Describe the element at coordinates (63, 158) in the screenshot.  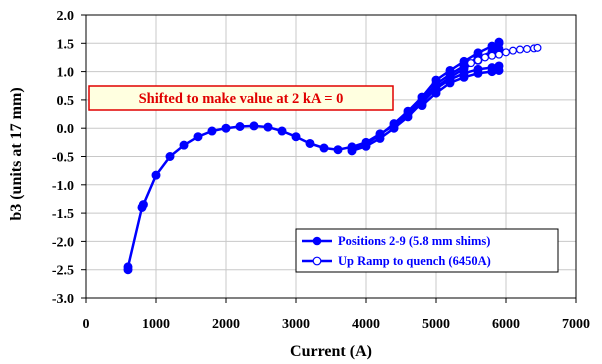
I see `y-tick-label-5: -0.5` at that location.